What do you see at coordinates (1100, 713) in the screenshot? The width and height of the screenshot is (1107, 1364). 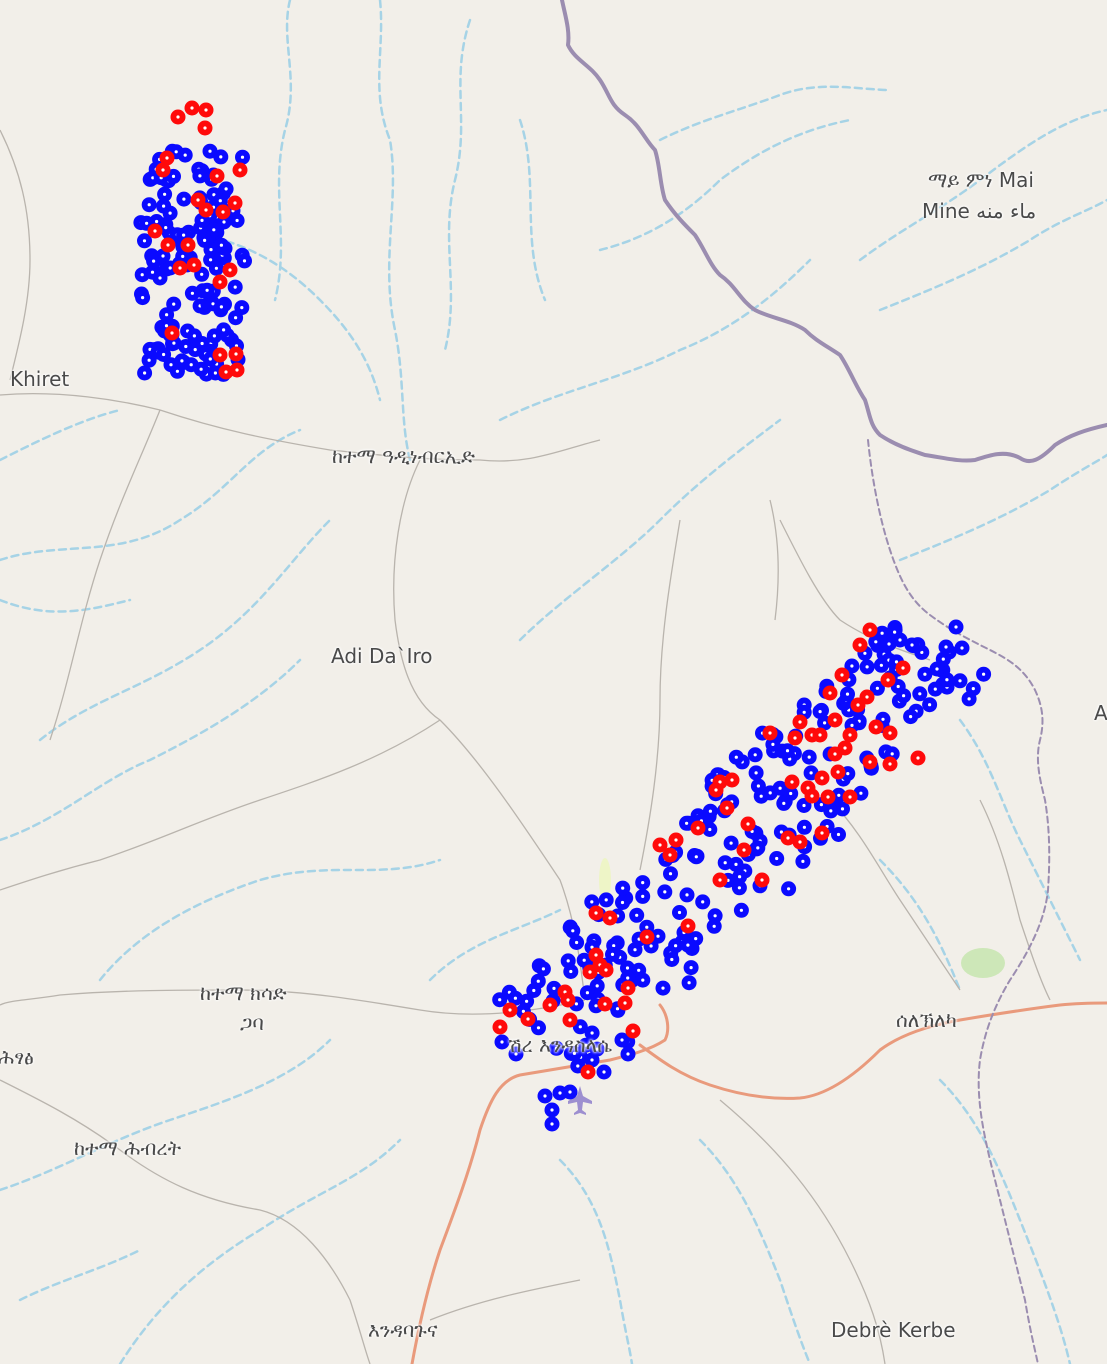 I see `place-label-edge-a: A` at bounding box center [1100, 713].